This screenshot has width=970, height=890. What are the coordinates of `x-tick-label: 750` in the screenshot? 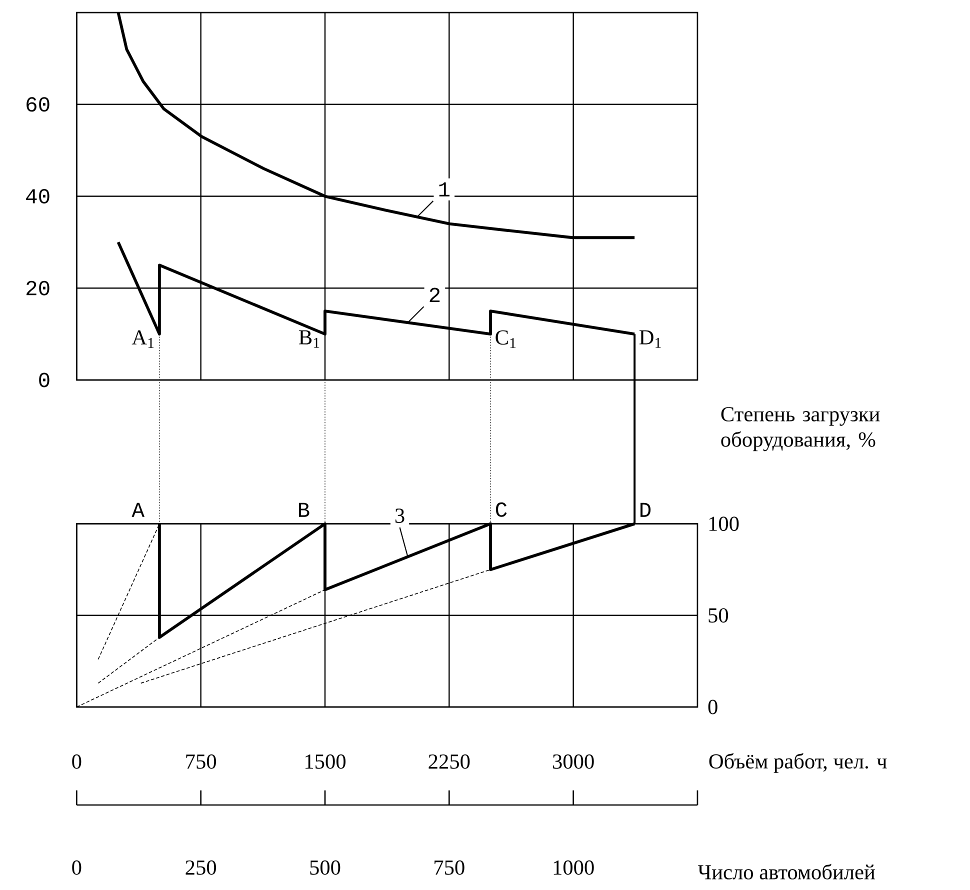 It's located at (201, 761).